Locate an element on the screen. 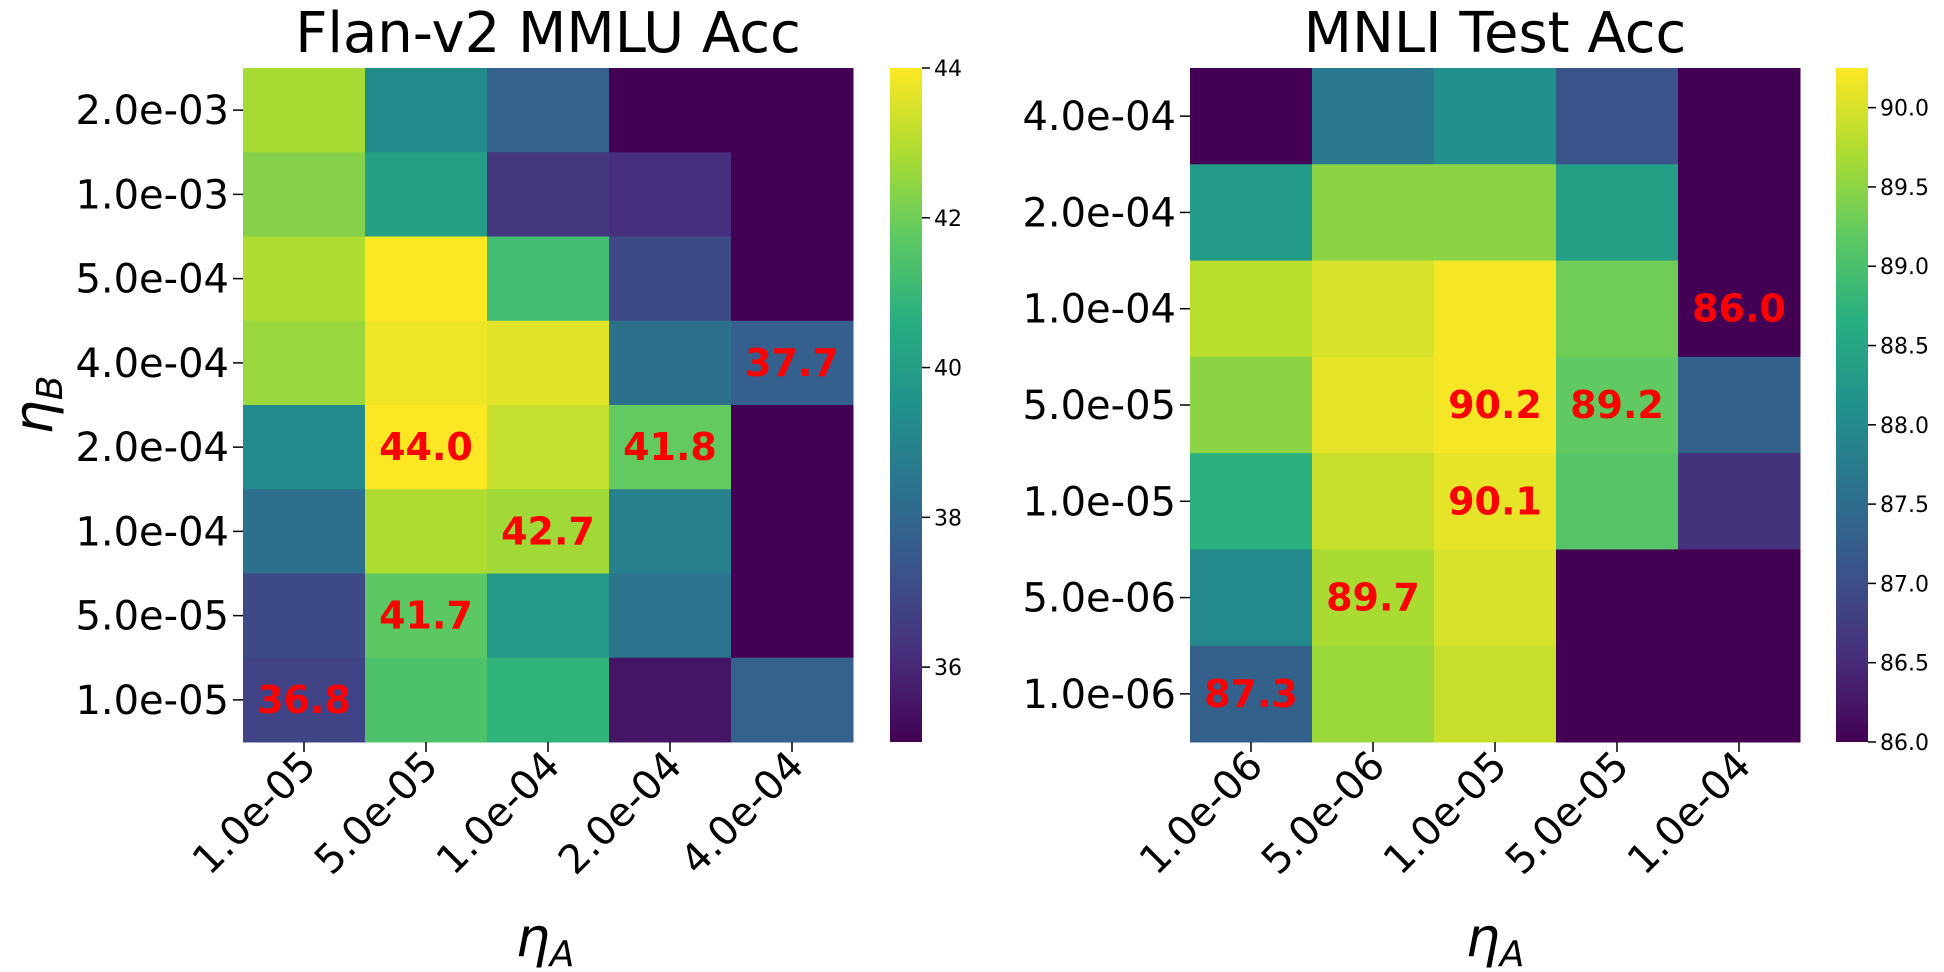 The width and height of the screenshot is (1944, 972). colorbar-tick-label: 89.0 is located at coordinates (1904, 267).